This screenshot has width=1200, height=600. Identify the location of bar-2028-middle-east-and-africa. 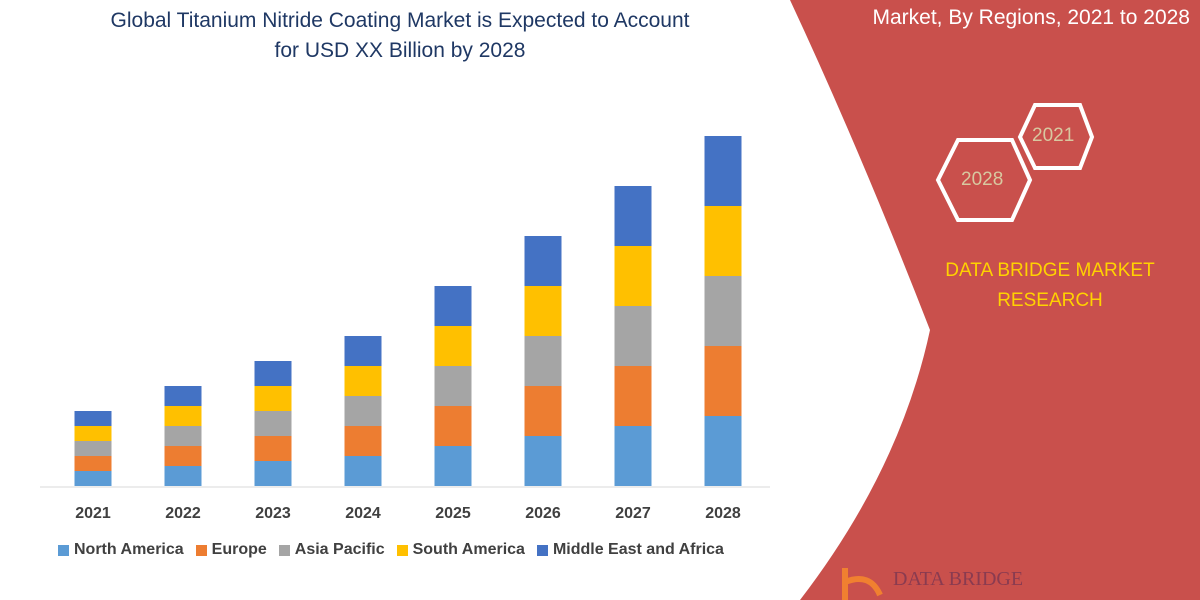
(723, 171).